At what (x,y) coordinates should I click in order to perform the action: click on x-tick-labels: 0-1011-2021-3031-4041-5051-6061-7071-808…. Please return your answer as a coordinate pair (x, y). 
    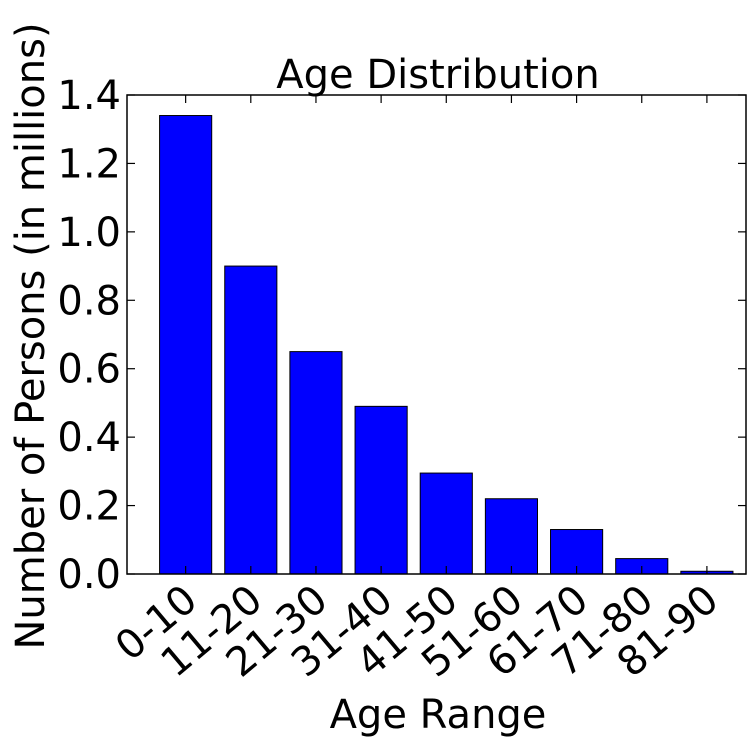
    Looking at the image, I should click on (417, 631).